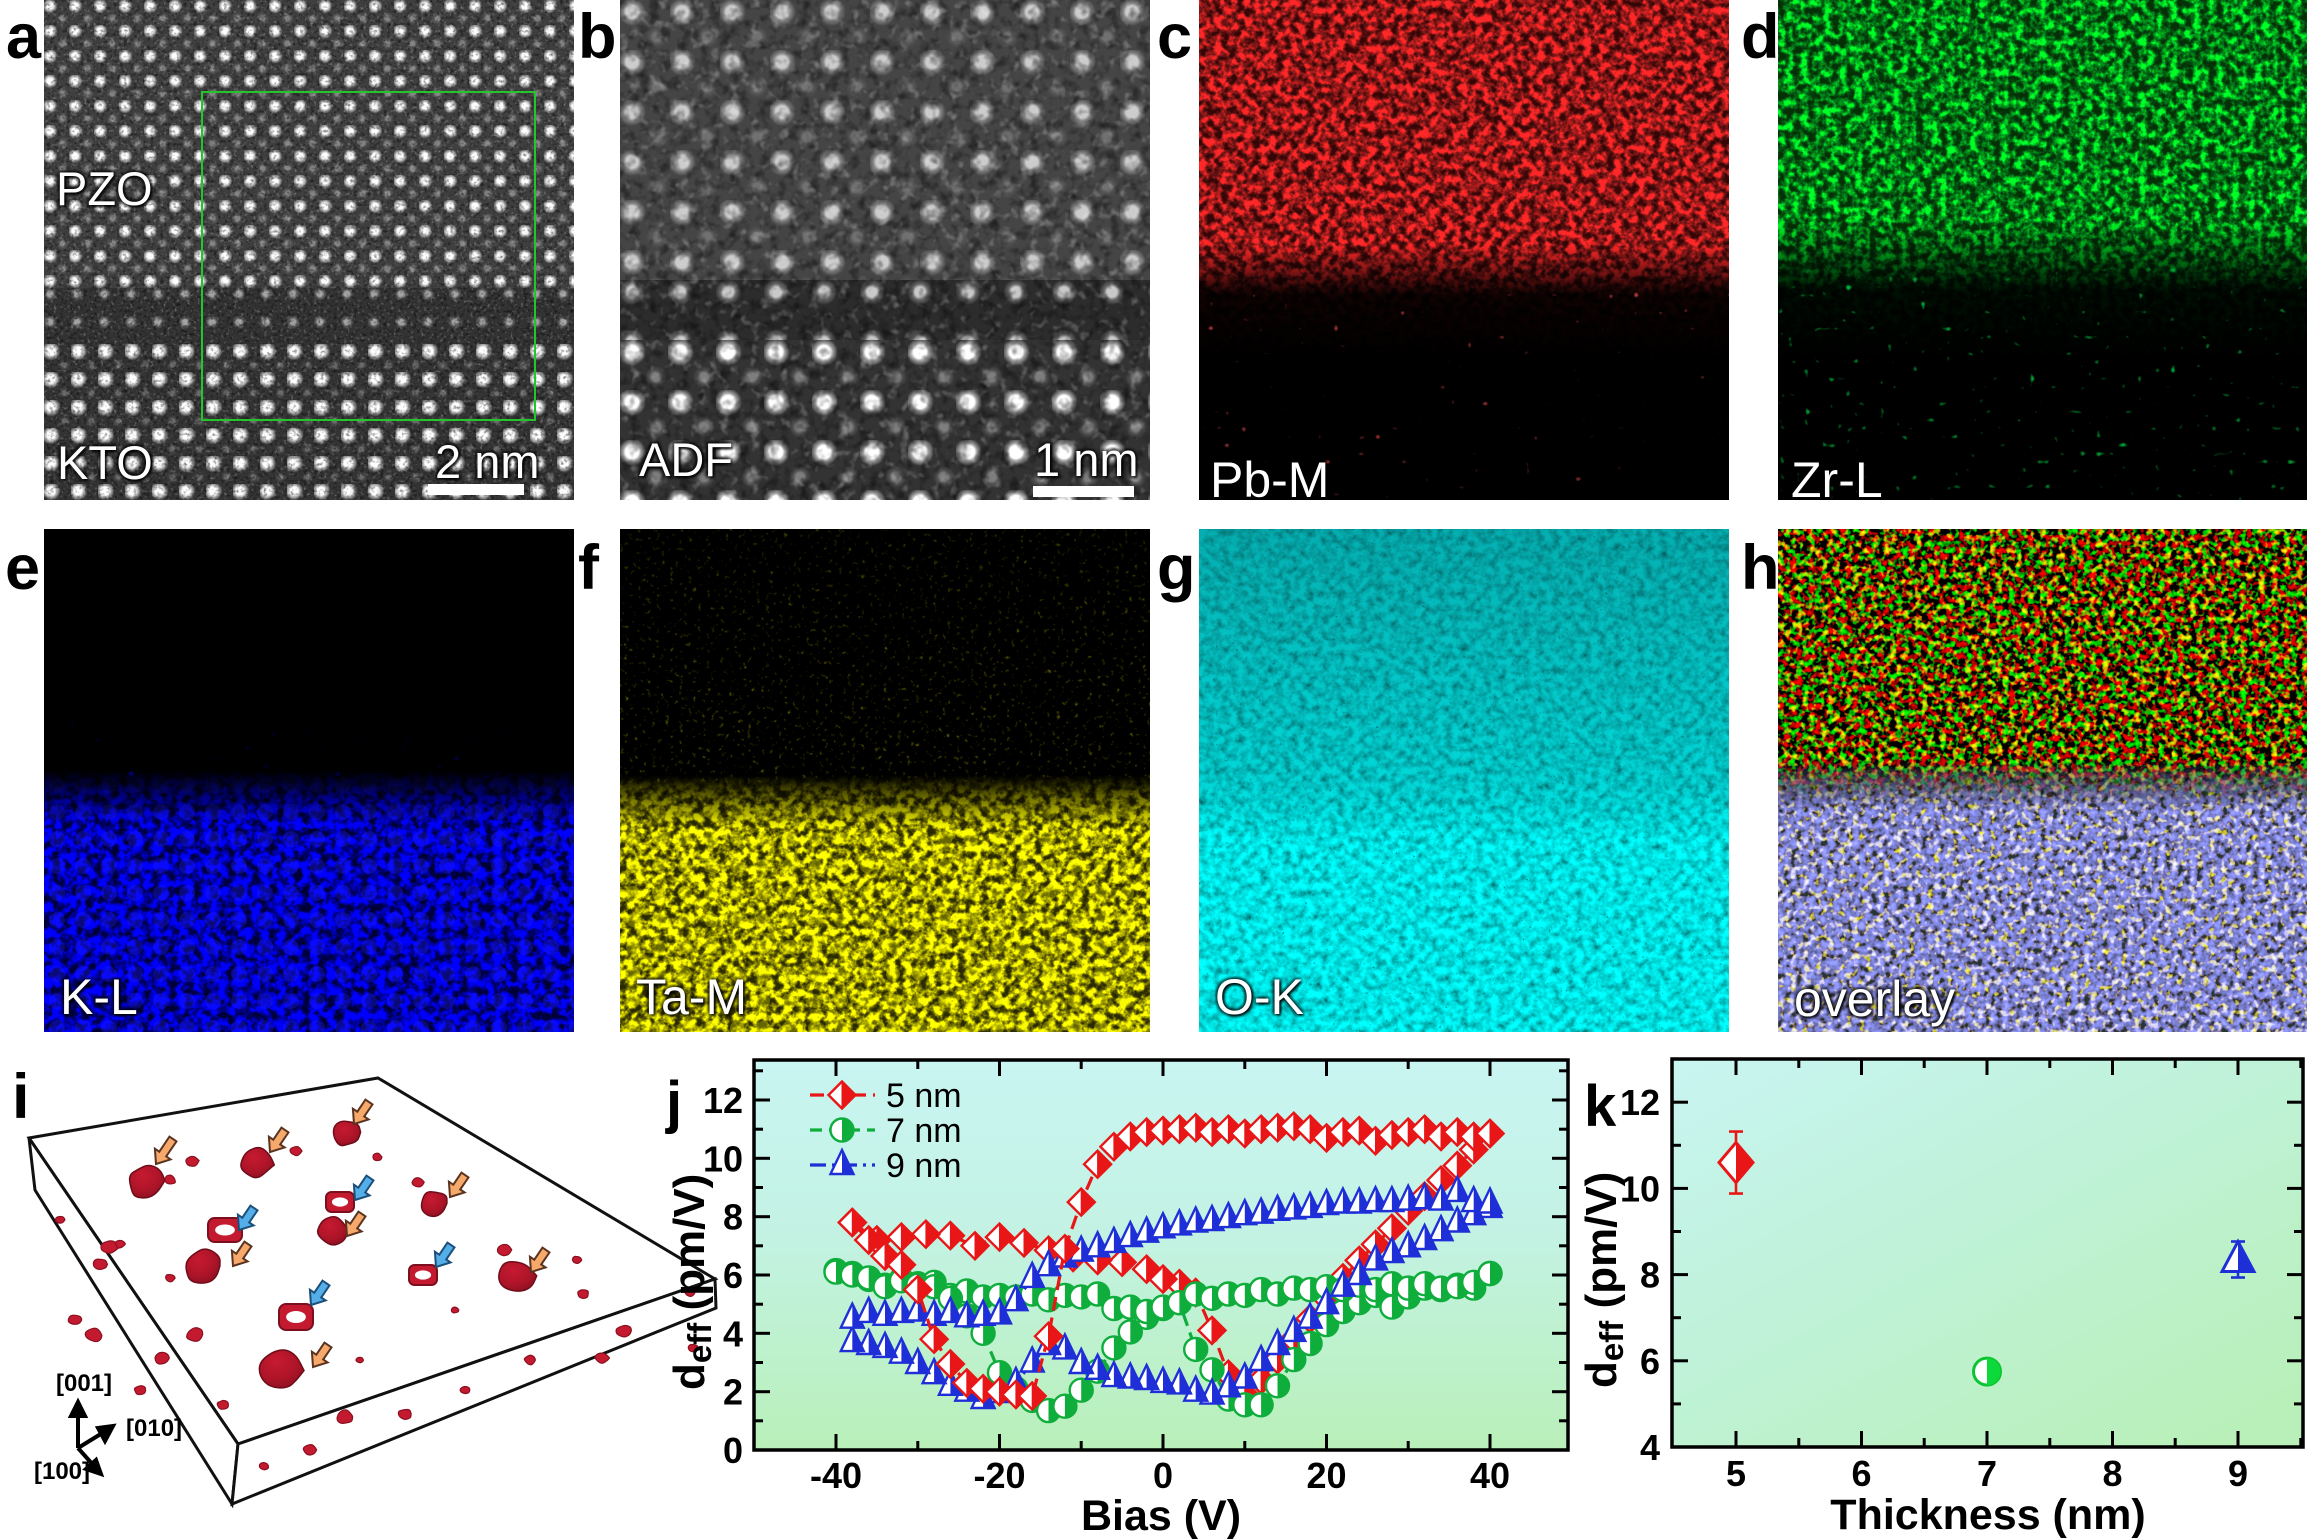 This screenshot has width=2307, height=1540. Describe the element at coordinates (924, 1131) in the screenshot. I see `svg-text: 7 nm` at that location.